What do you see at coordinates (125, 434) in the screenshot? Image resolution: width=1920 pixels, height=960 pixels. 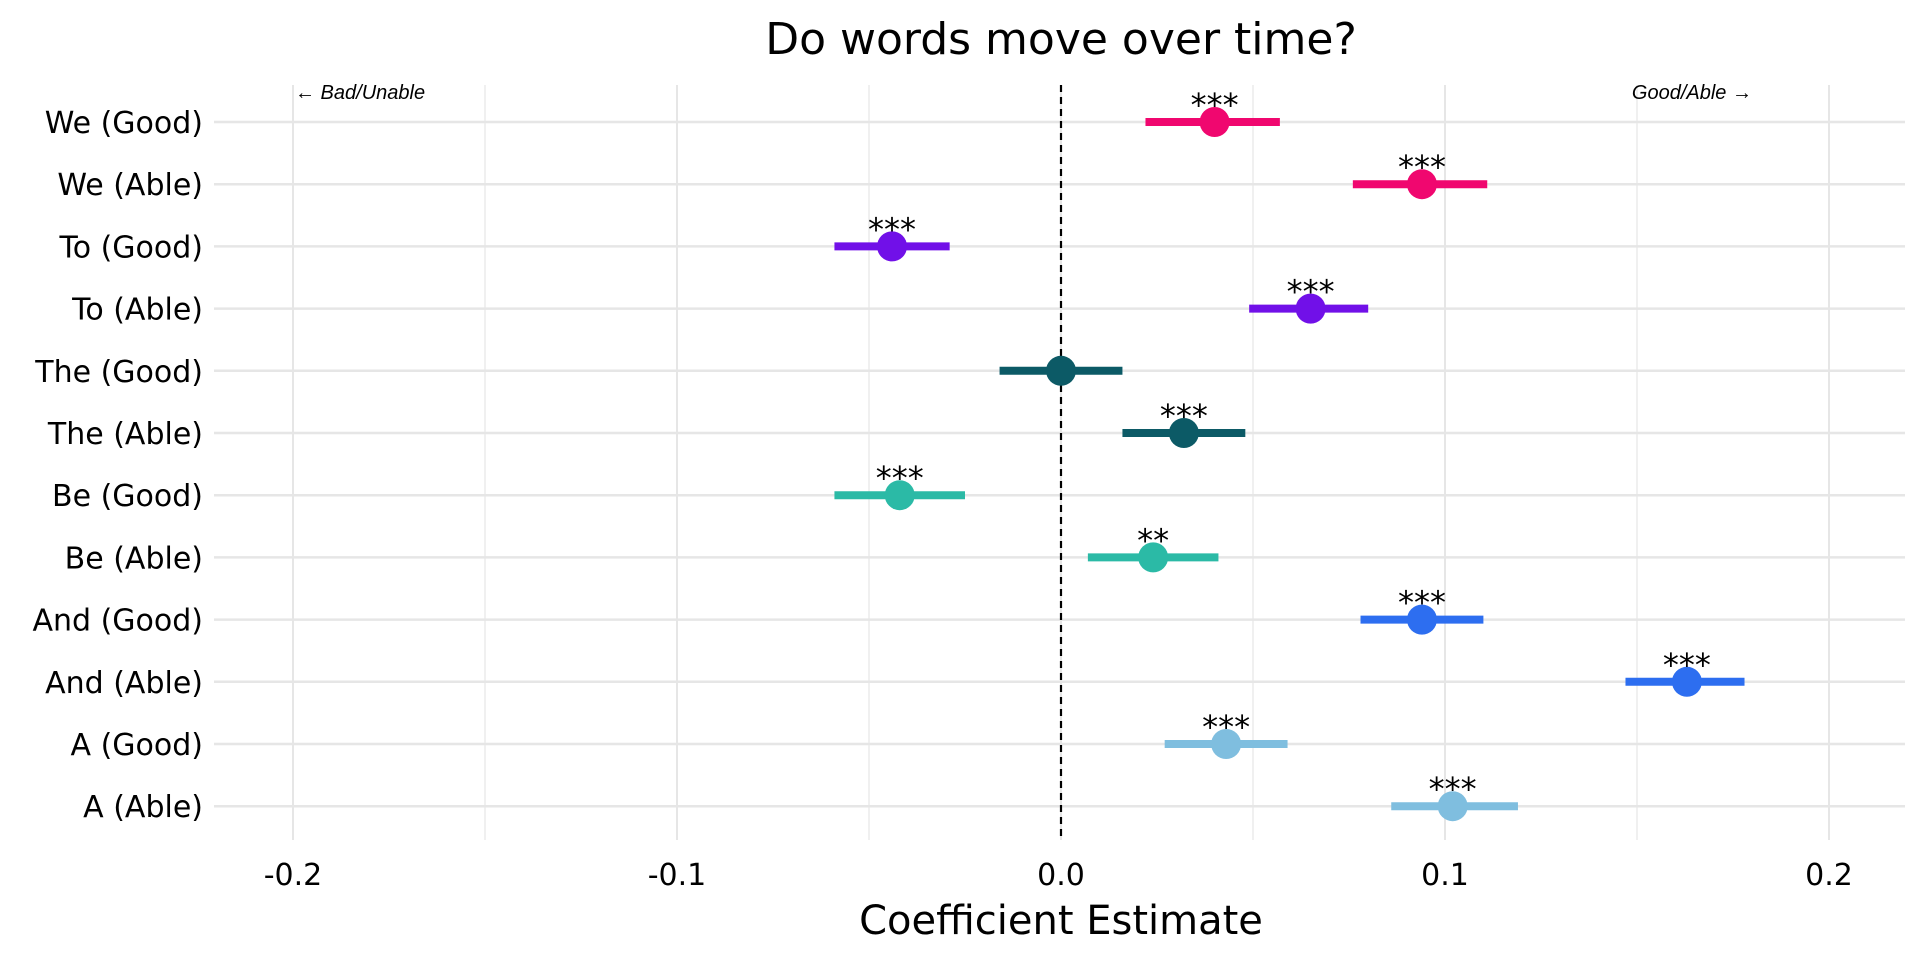 I see `row-label: The (Able)` at bounding box center [125, 434].